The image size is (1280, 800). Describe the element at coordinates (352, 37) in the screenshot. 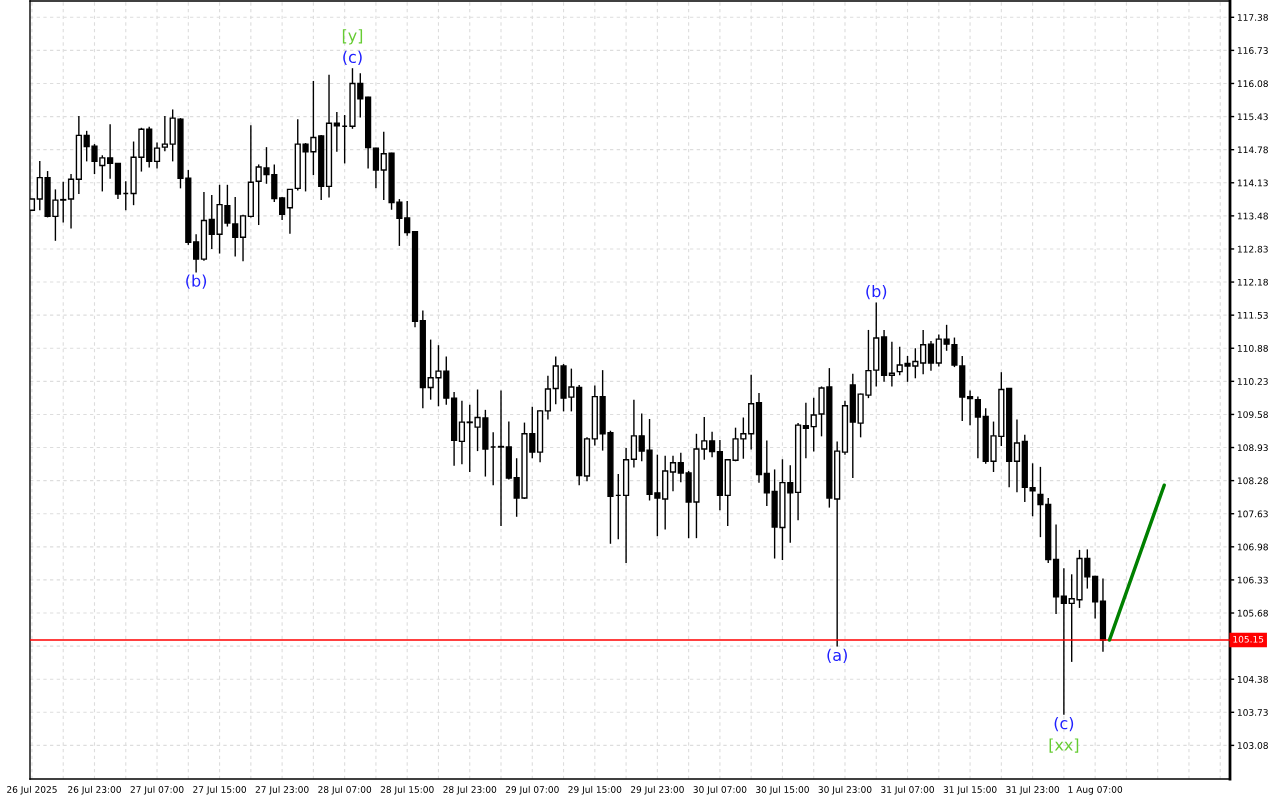

I see `annotation: [y]` at that location.